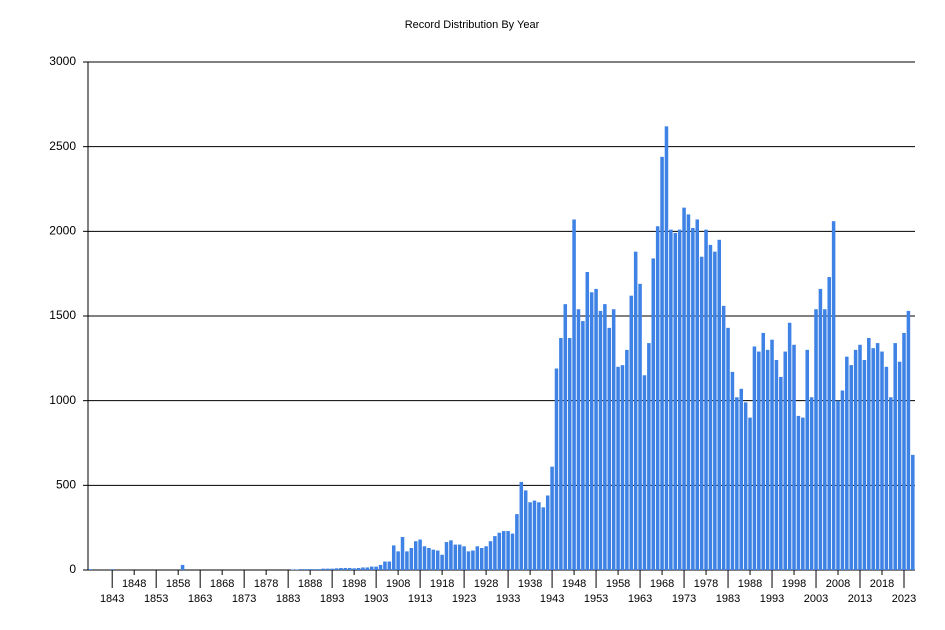 Image resolution: width=945 pixels, height=630 pixels. Describe the element at coordinates (486, 584) in the screenshot. I see `x-tick-label: 1928` at that location.